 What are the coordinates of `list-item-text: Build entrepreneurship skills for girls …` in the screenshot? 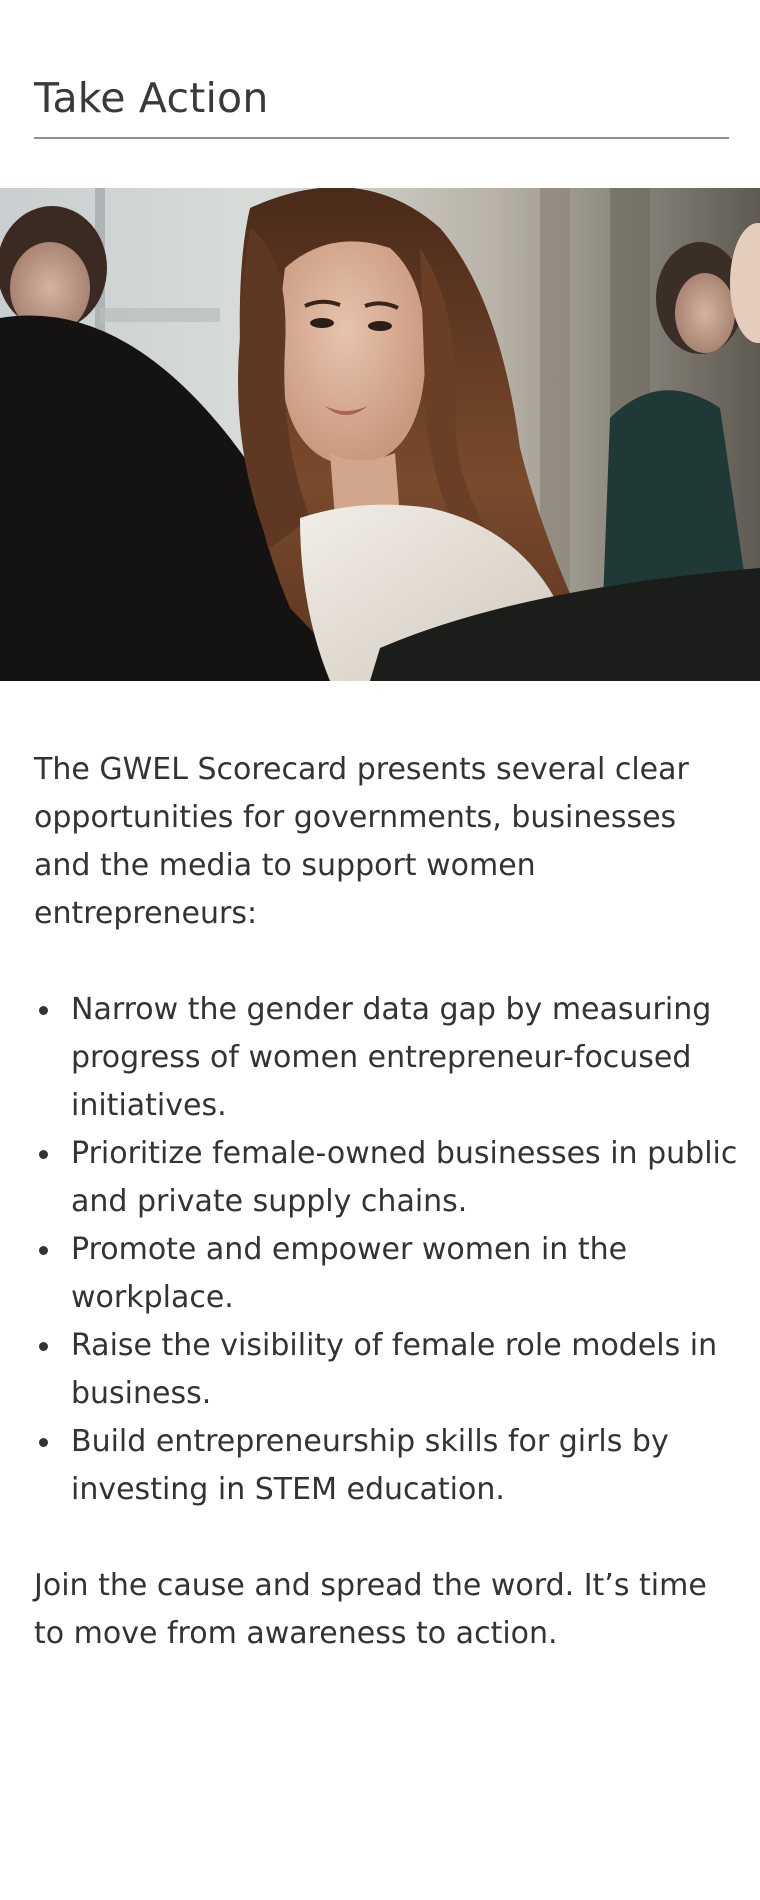 It's located at (370, 1465).